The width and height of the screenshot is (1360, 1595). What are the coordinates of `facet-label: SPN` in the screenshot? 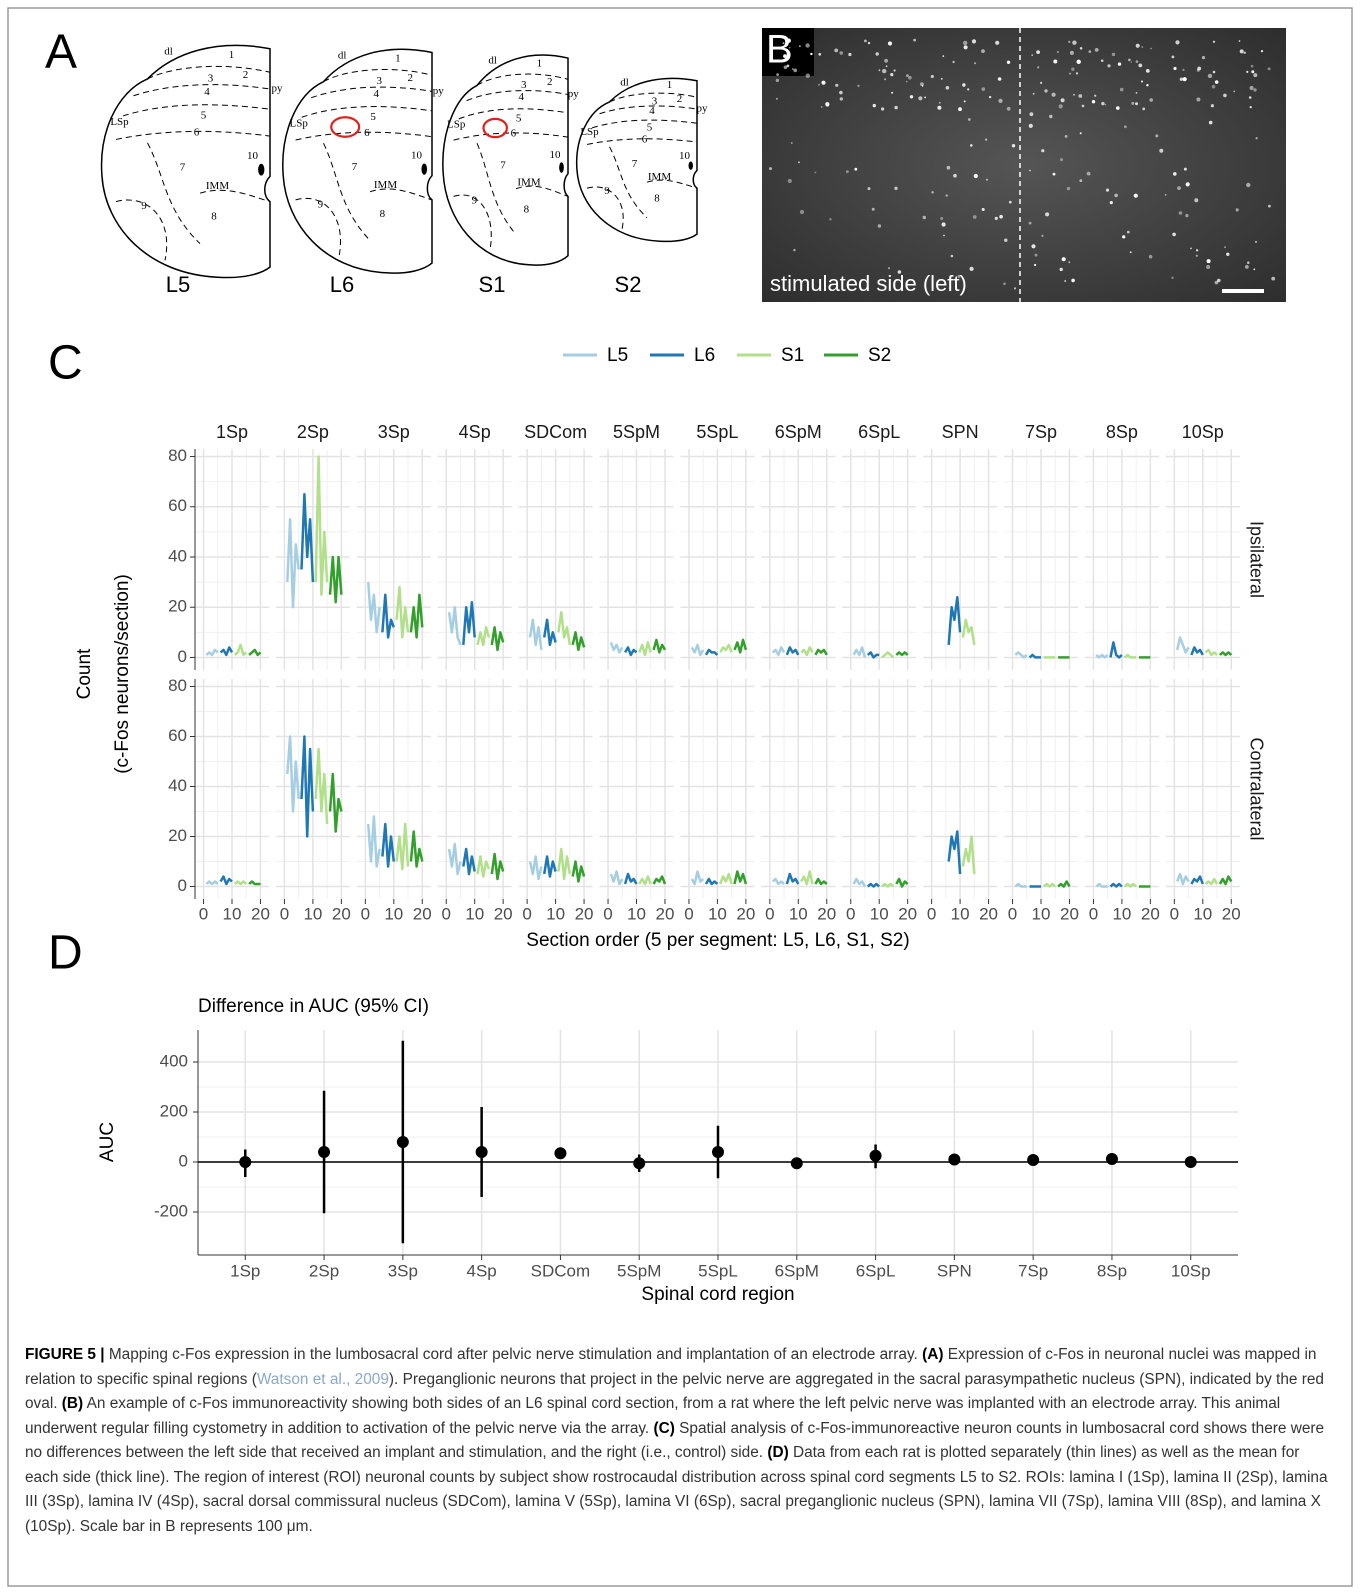 It's located at (960, 432).